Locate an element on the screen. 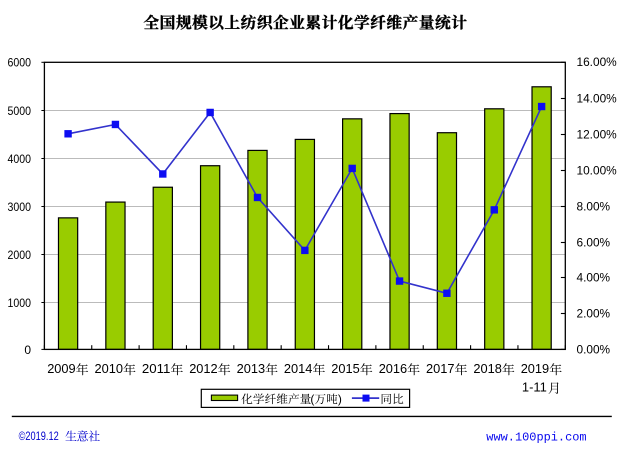 The height and width of the screenshot is (453, 629). svg-text: 4000 is located at coordinates (20, 159).